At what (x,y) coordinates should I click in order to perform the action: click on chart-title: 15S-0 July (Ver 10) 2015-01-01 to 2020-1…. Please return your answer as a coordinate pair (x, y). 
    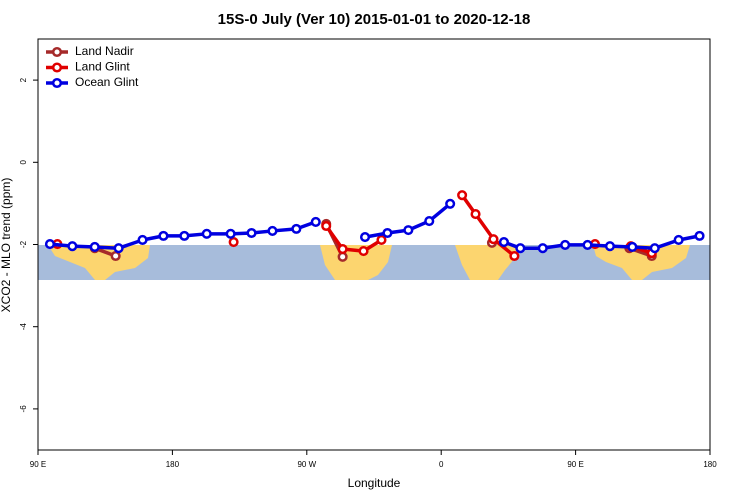
    Looking at the image, I should click on (374, 19).